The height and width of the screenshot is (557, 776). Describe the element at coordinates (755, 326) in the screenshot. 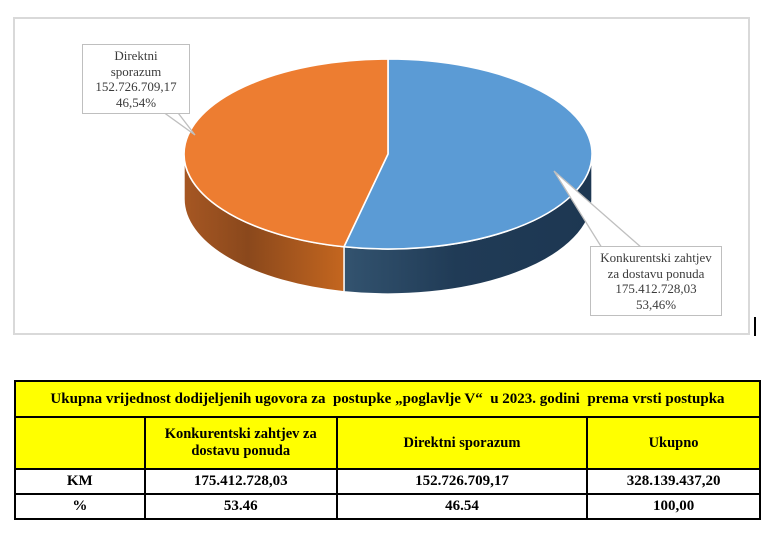

I see `text-cursor-artifact` at that location.